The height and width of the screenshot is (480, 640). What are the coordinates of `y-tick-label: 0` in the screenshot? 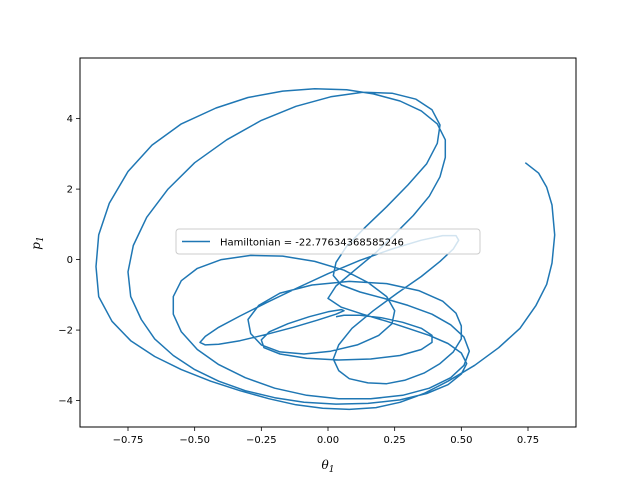 It's located at (70, 260).